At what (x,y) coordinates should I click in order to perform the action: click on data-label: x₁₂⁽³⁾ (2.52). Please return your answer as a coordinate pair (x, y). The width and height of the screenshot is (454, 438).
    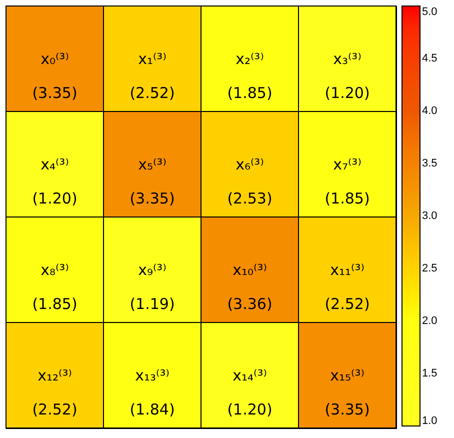
    Looking at the image, I should click on (55, 392).